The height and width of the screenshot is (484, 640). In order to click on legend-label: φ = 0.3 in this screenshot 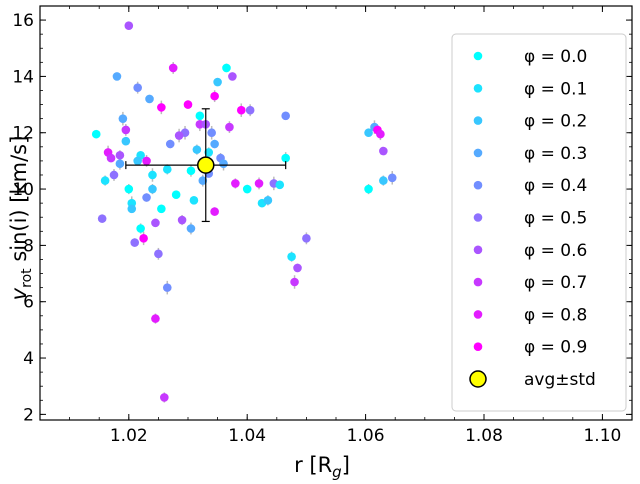, I will do `click(555, 154)`.